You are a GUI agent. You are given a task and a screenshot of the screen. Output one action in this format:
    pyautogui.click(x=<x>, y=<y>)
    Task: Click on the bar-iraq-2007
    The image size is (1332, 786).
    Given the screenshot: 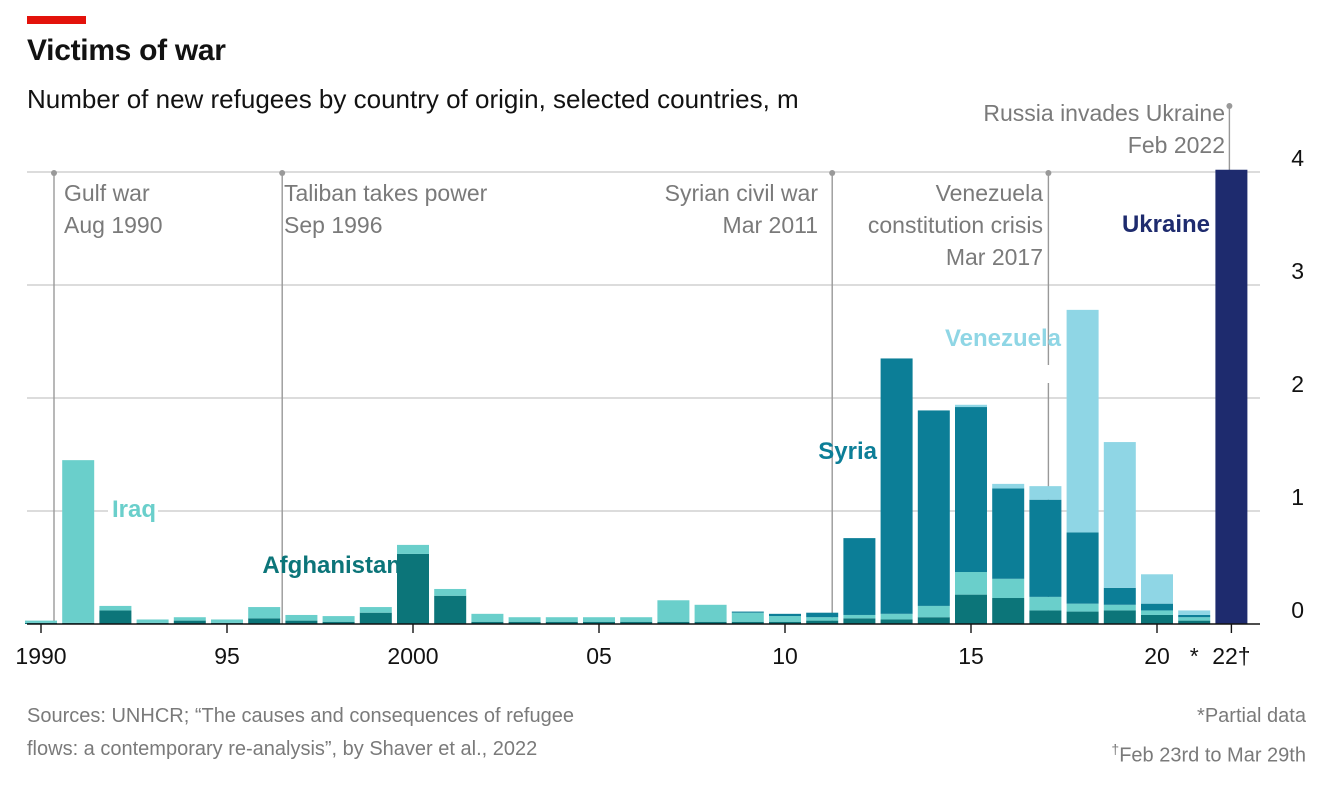 What is the action you would take?
    pyautogui.click(x=673, y=611)
    